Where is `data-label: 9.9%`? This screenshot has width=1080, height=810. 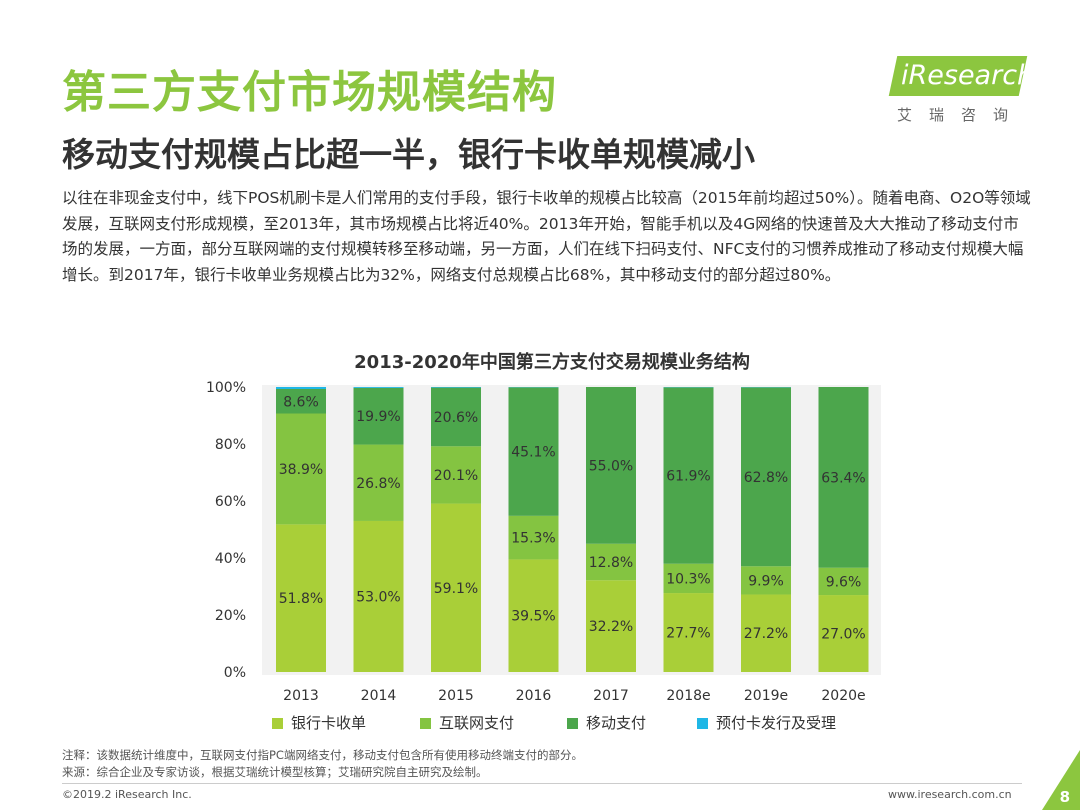
data-label: 9.9% is located at coordinates (766, 581).